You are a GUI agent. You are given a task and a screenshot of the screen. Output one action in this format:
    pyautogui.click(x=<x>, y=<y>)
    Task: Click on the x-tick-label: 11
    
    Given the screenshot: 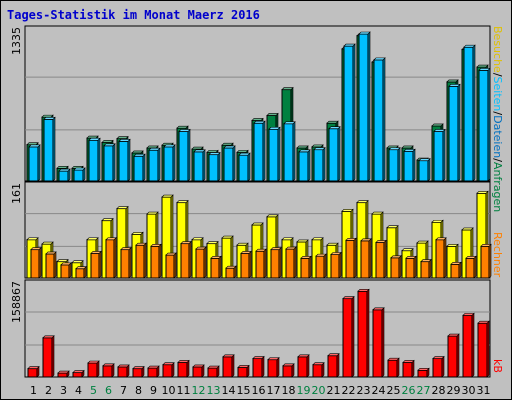 What is the action you would take?
    pyautogui.click(x=184, y=390)
    